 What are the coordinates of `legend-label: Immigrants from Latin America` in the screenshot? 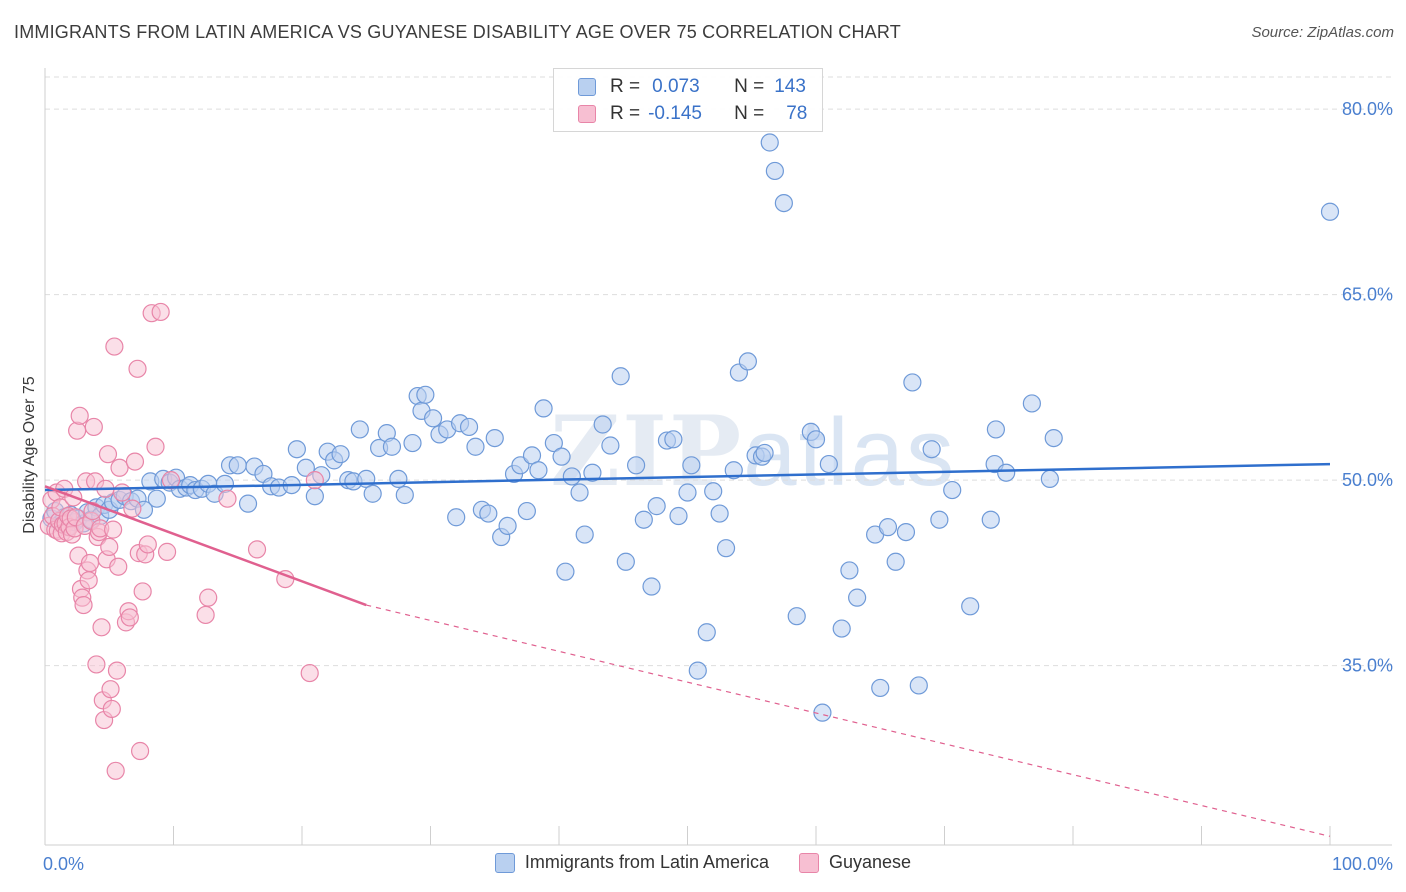 It's located at (646, 862).